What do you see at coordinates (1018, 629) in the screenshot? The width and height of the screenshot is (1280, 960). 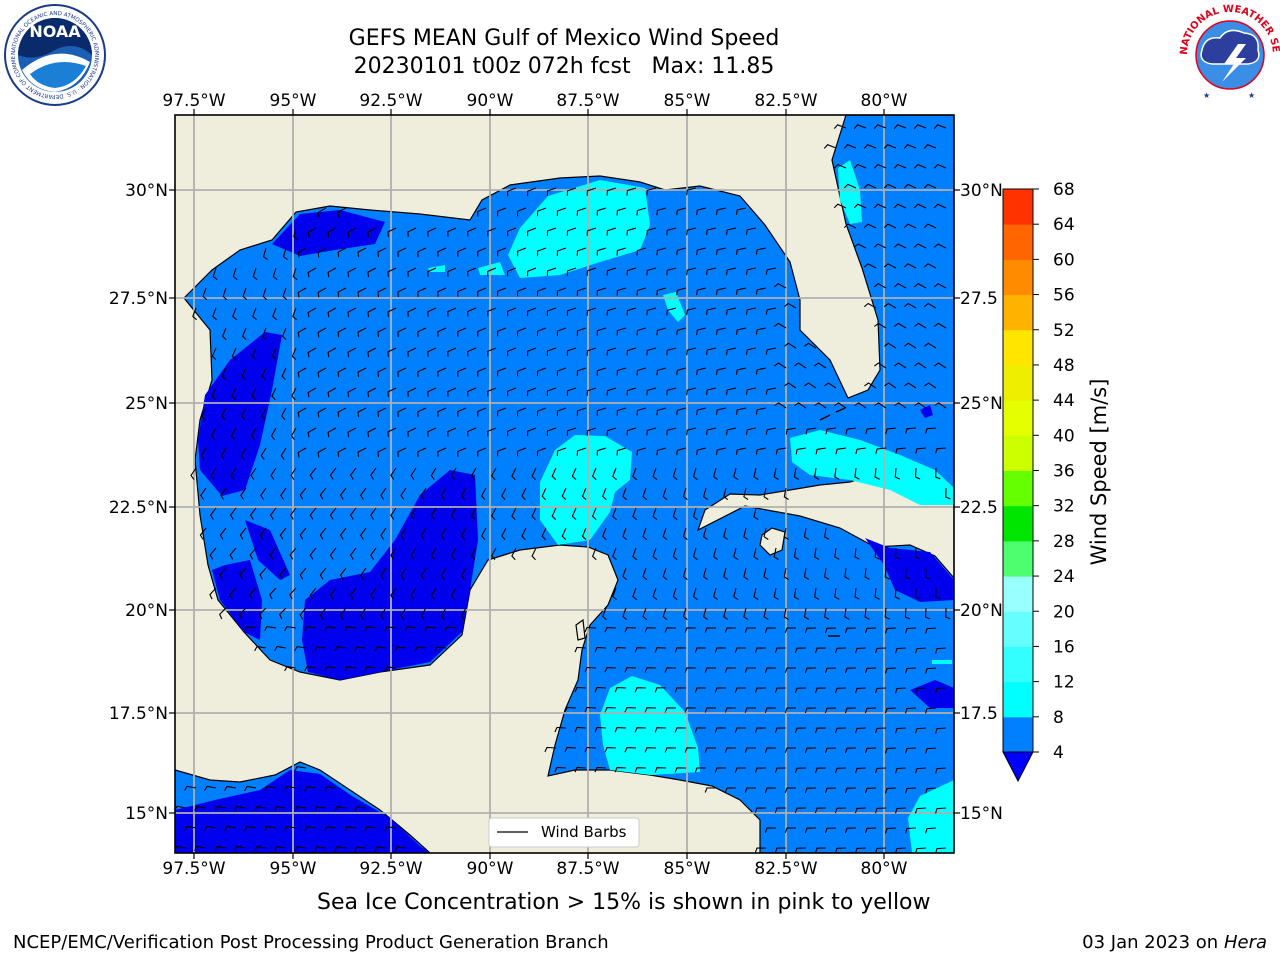 I see `colorbar-segment` at bounding box center [1018, 629].